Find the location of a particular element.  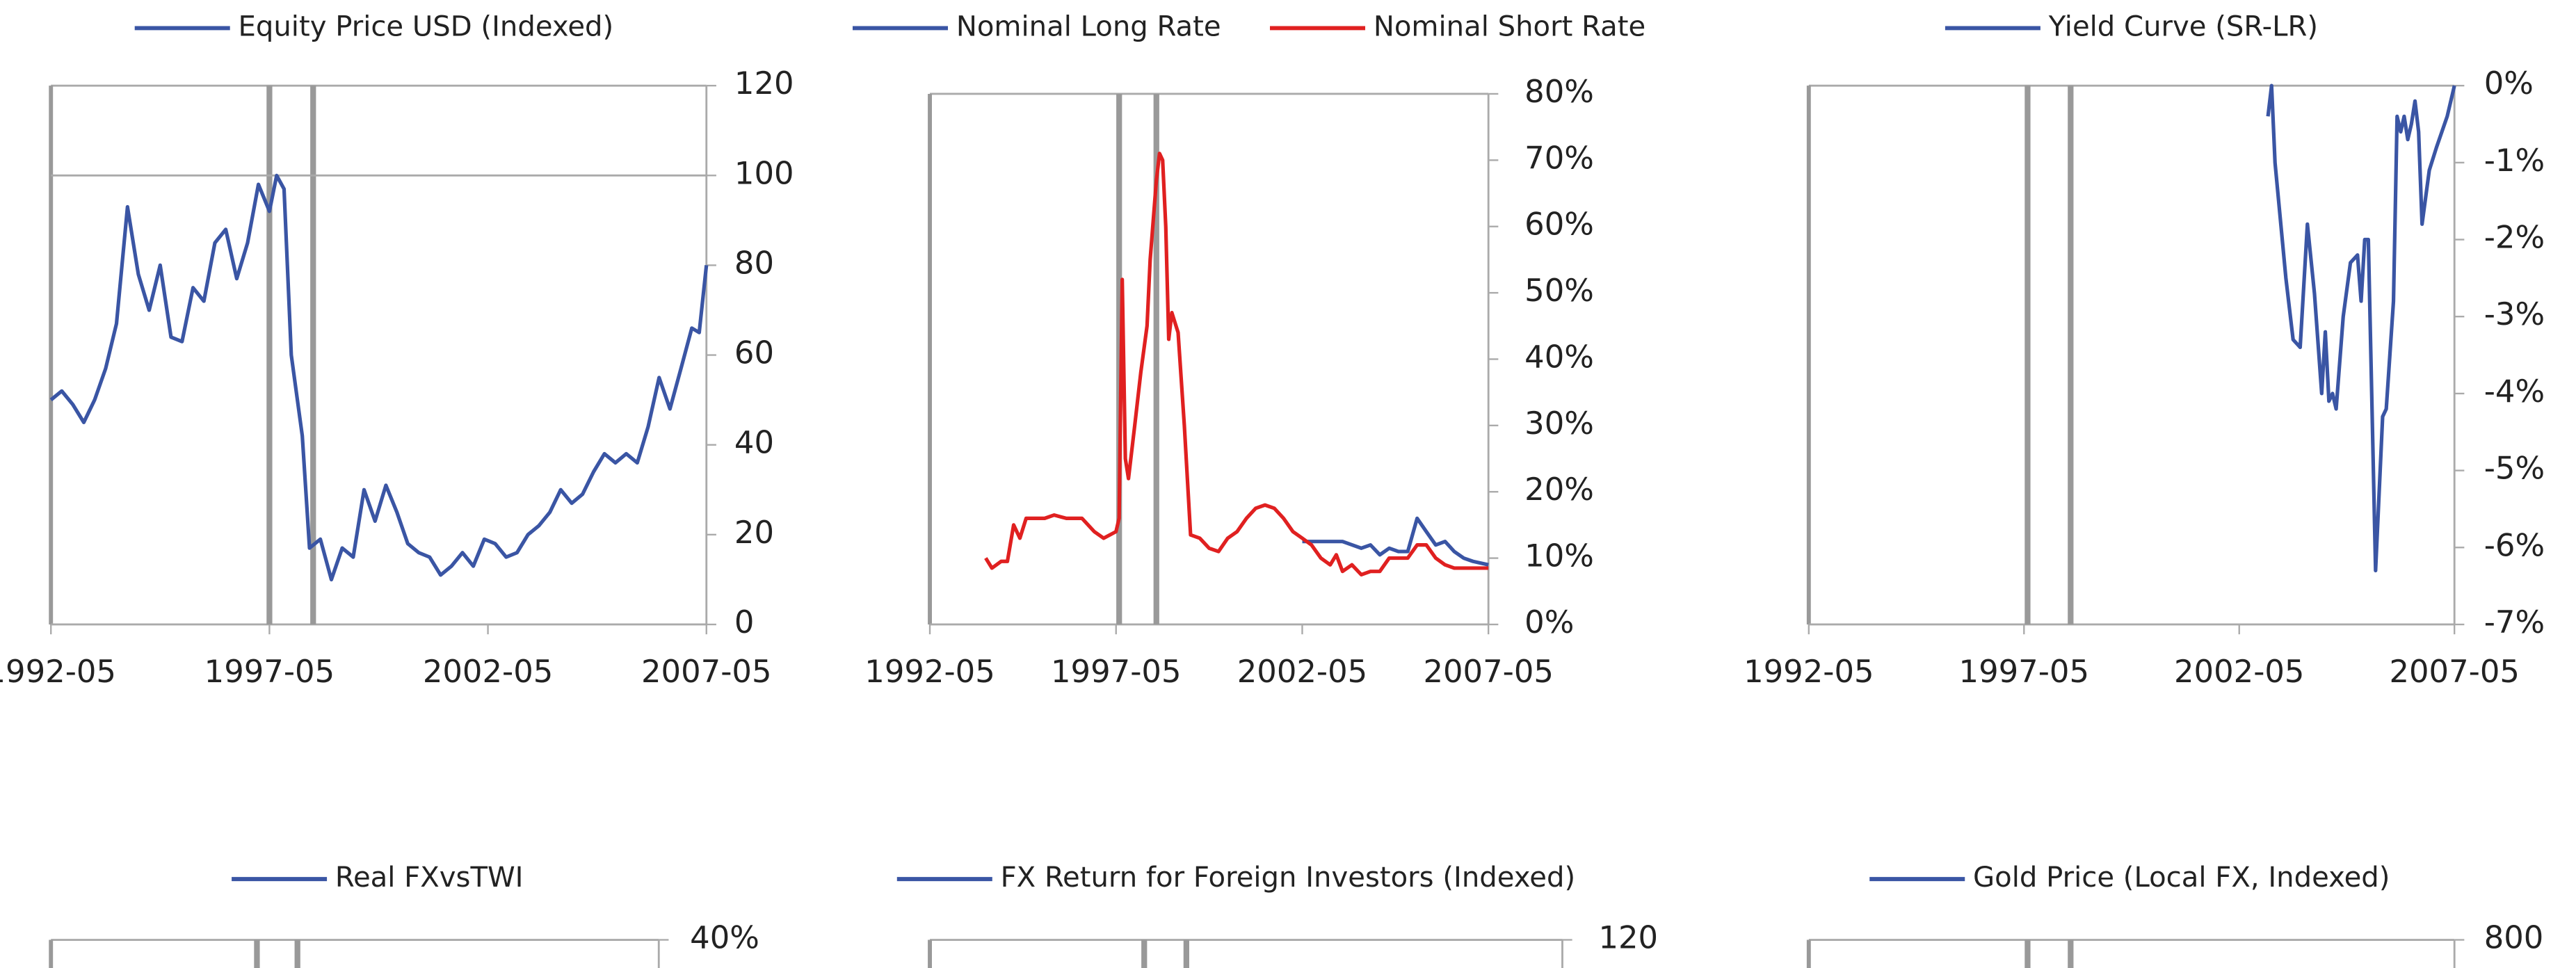

y-tick-label: 70% is located at coordinates (1559, 157).